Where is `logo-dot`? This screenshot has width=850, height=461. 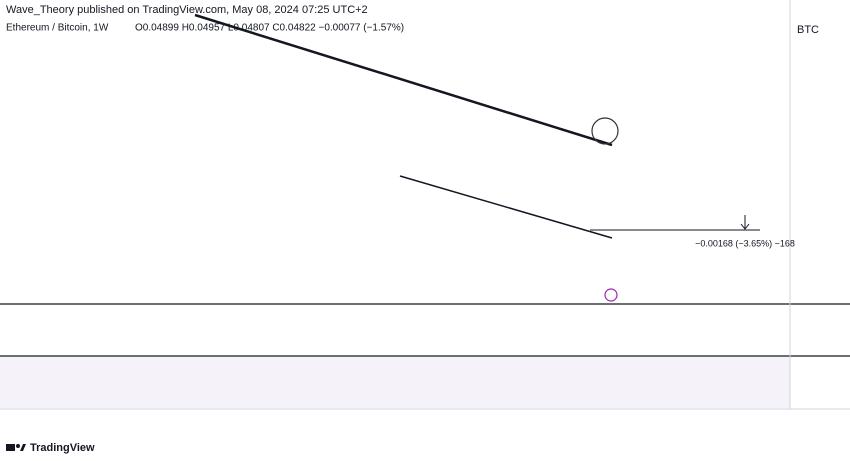 logo-dot is located at coordinates (18, 446).